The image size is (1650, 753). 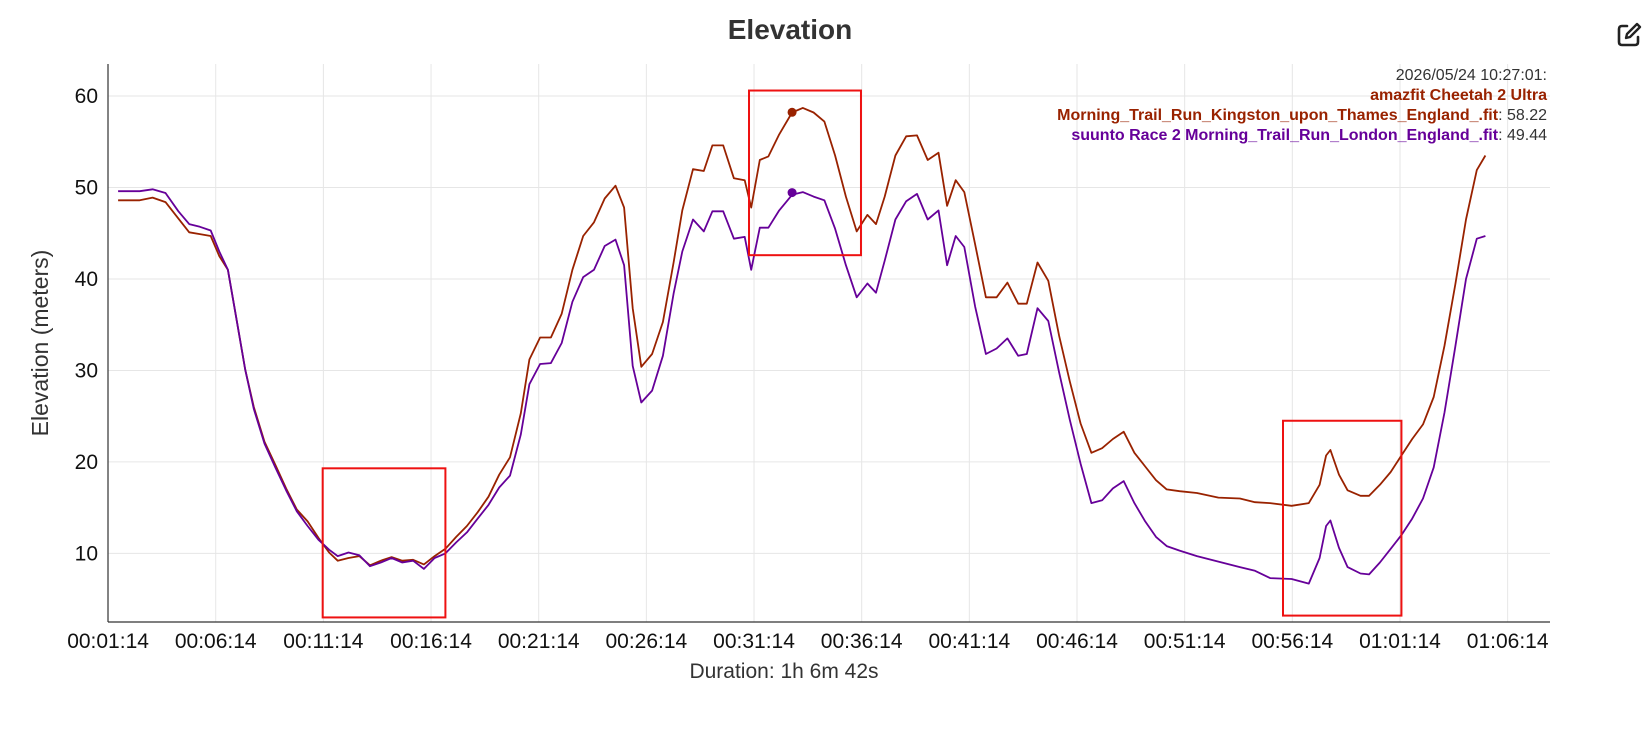 What do you see at coordinates (216, 641) in the screenshot?
I see `x-tick-label: 00:06:14` at bounding box center [216, 641].